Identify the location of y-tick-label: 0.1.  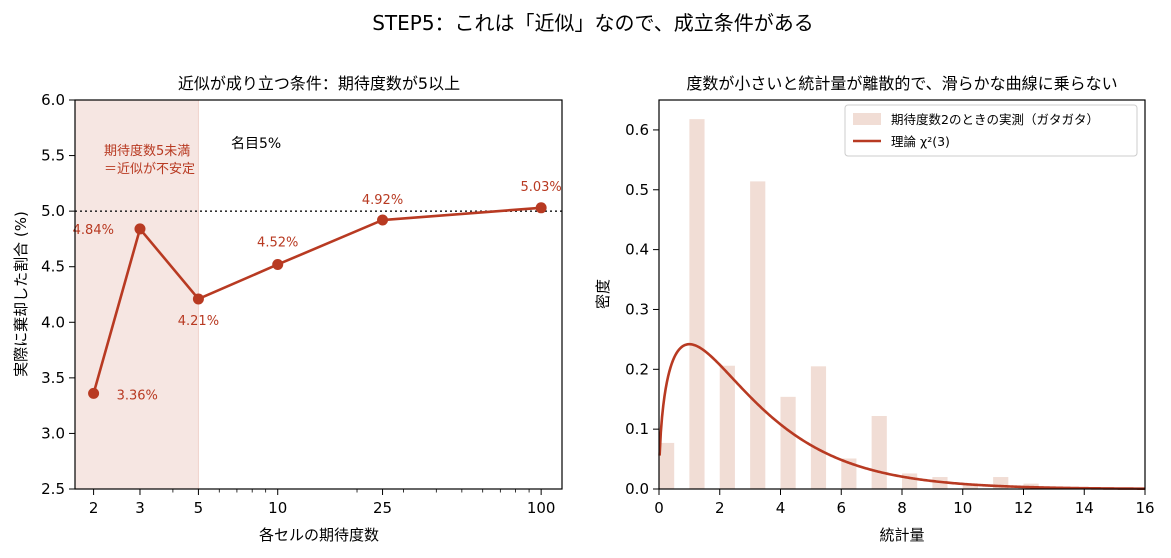
(637, 429).